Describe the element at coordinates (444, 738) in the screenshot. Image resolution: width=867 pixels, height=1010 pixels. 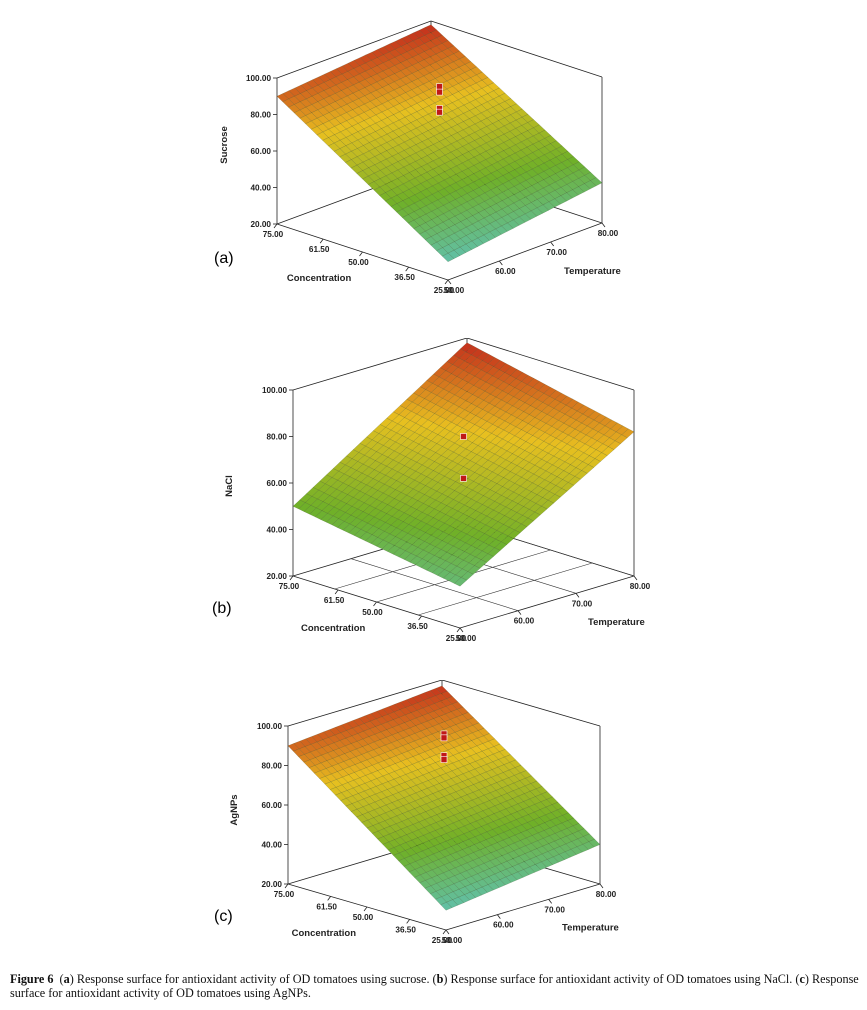
I see `design-point` at that location.